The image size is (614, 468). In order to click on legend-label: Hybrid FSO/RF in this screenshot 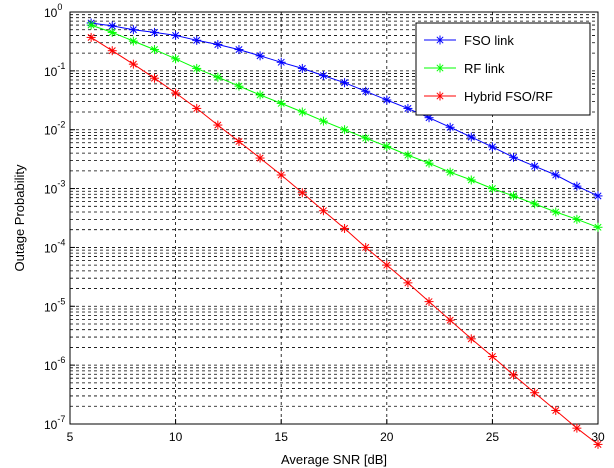, I will do `click(508, 96)`.